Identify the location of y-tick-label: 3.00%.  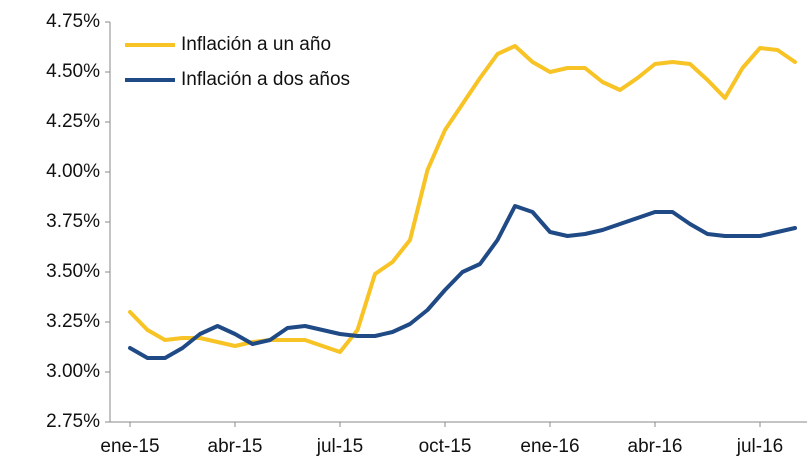
(73, 371).